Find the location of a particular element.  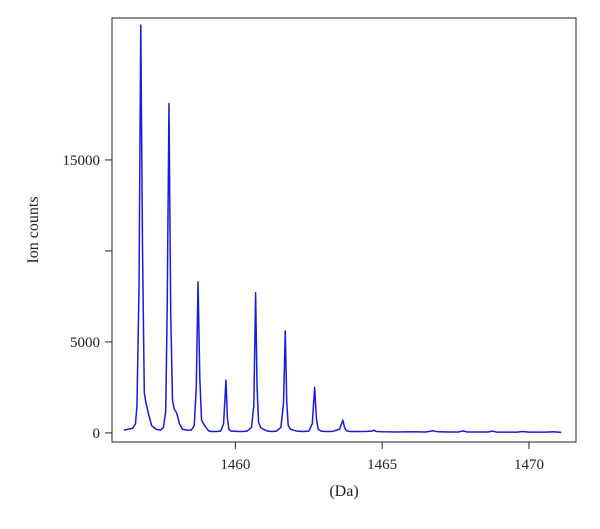

y-axis: 0 5000 15000 is located at coordinates (87, 297).